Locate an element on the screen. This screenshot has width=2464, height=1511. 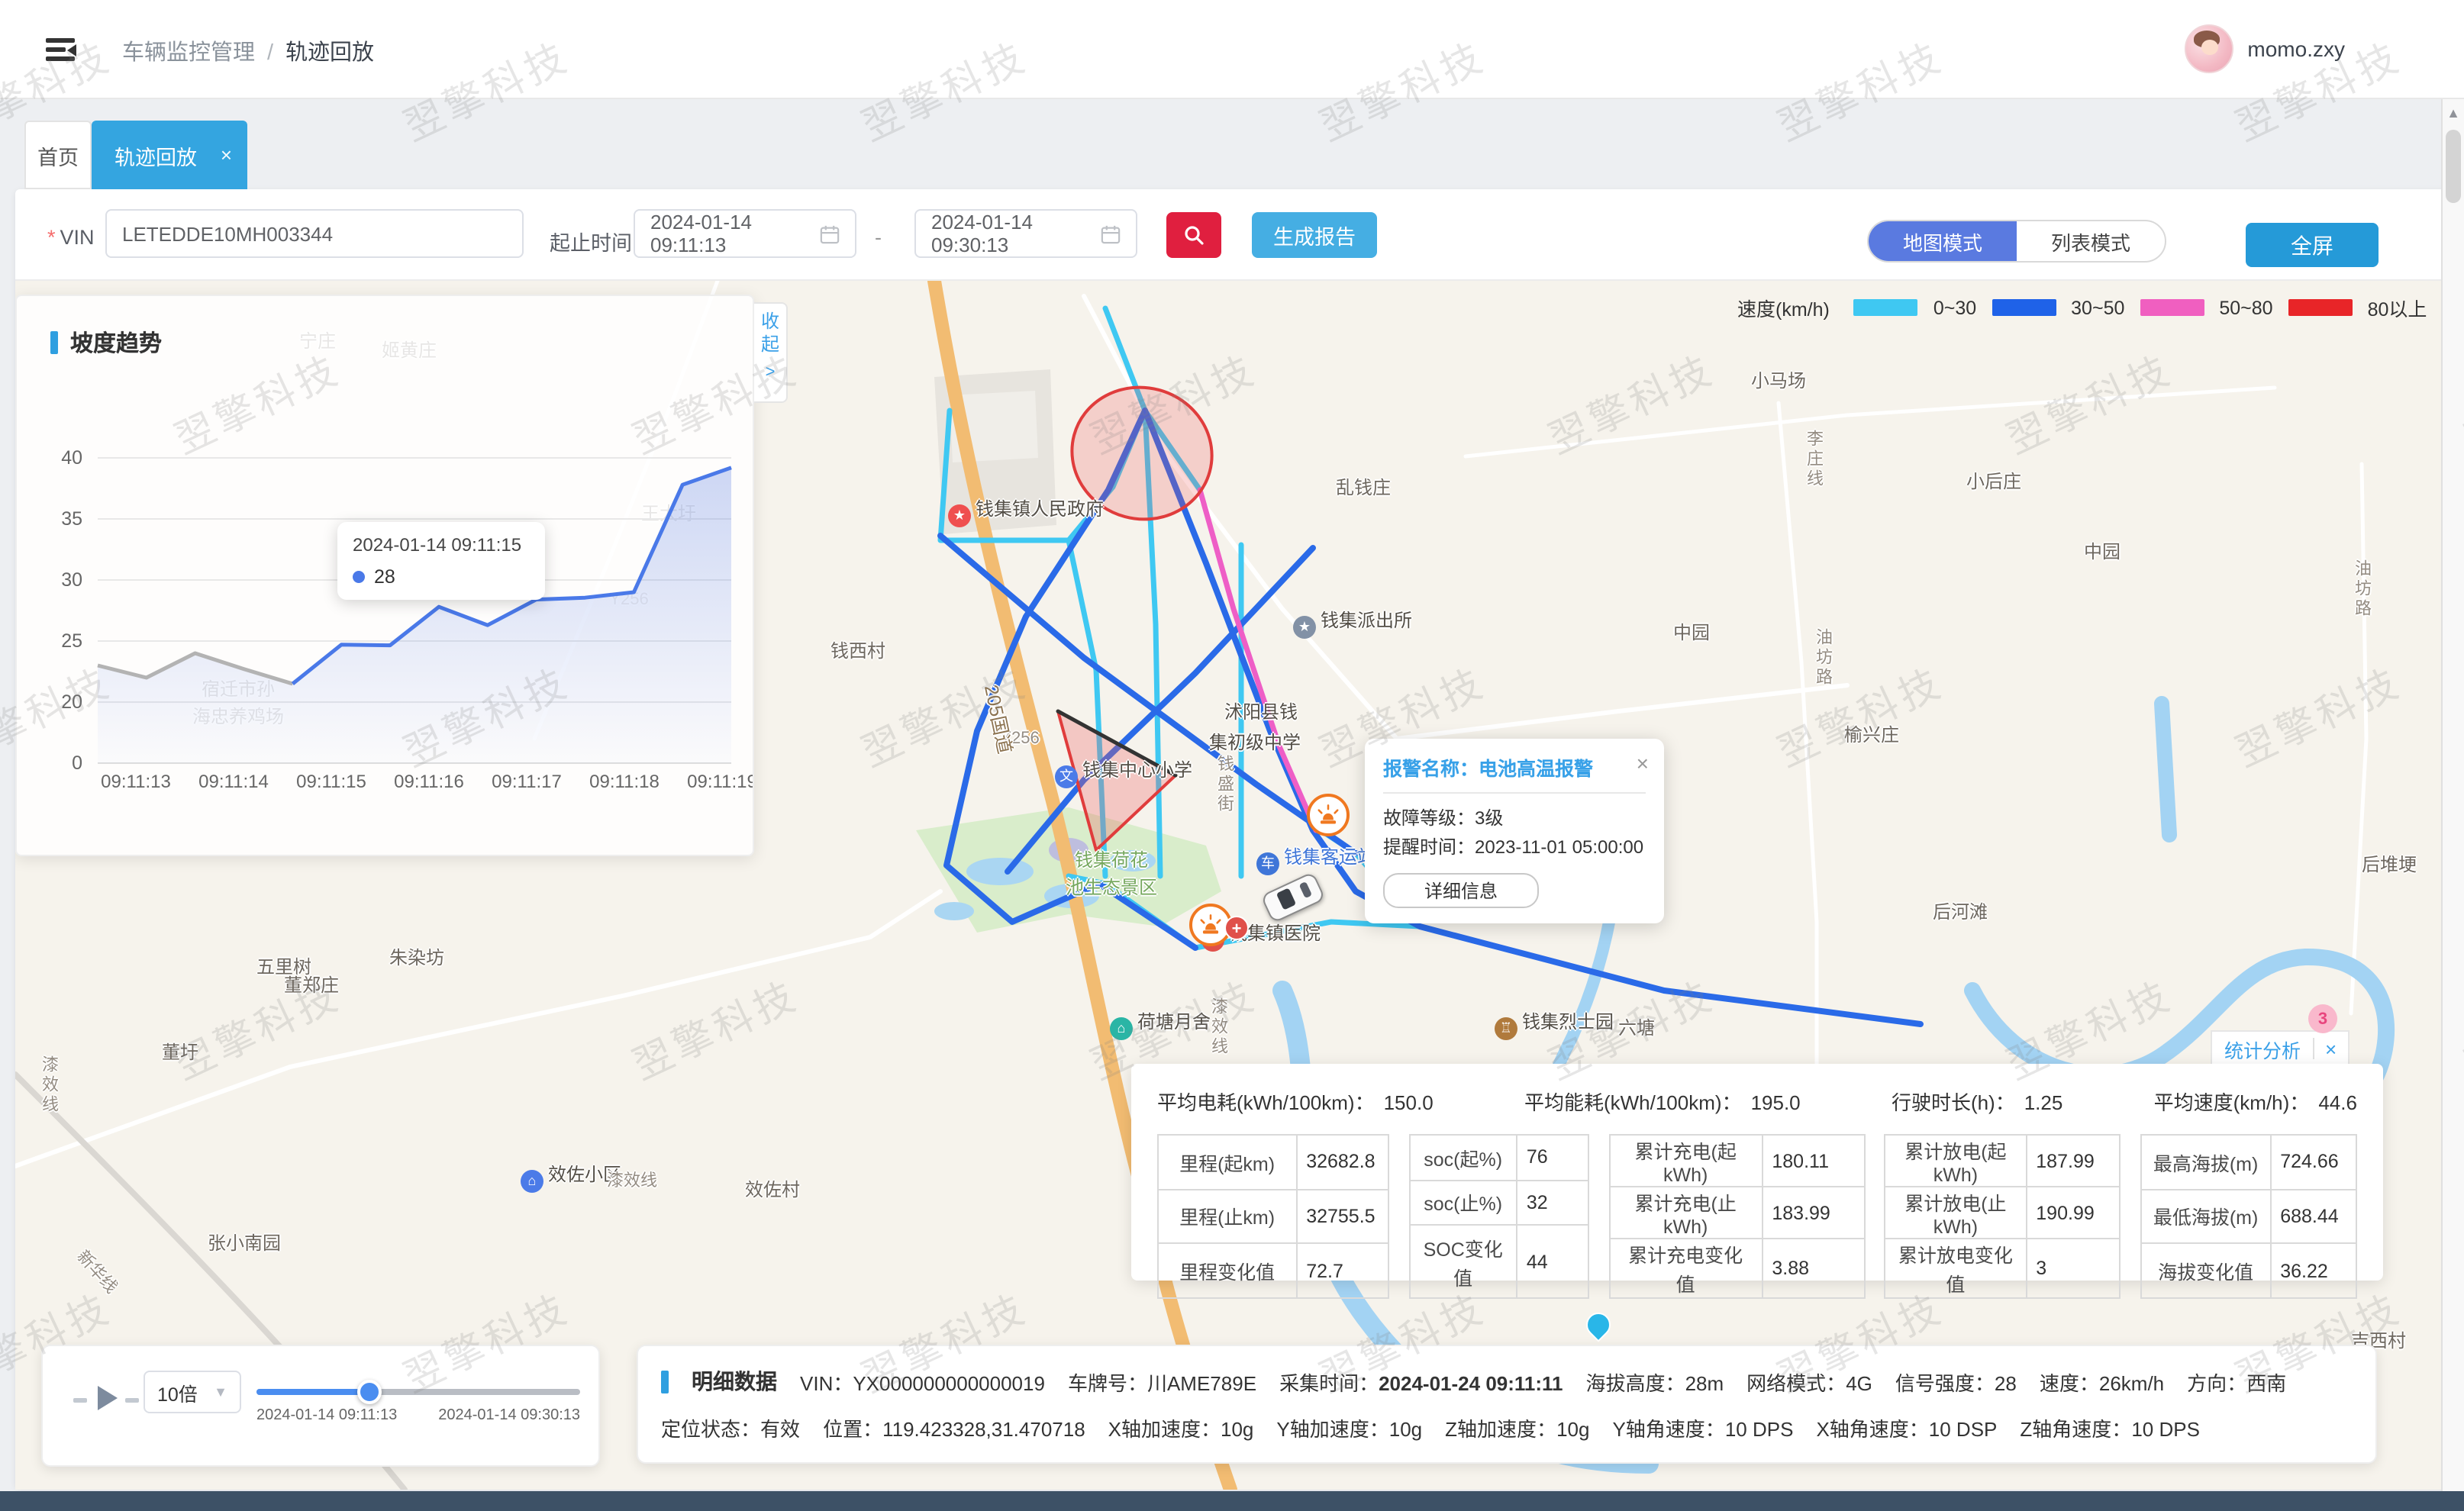
statistics-tab: 统计分析 × is located at coordinates (2281, 1048).